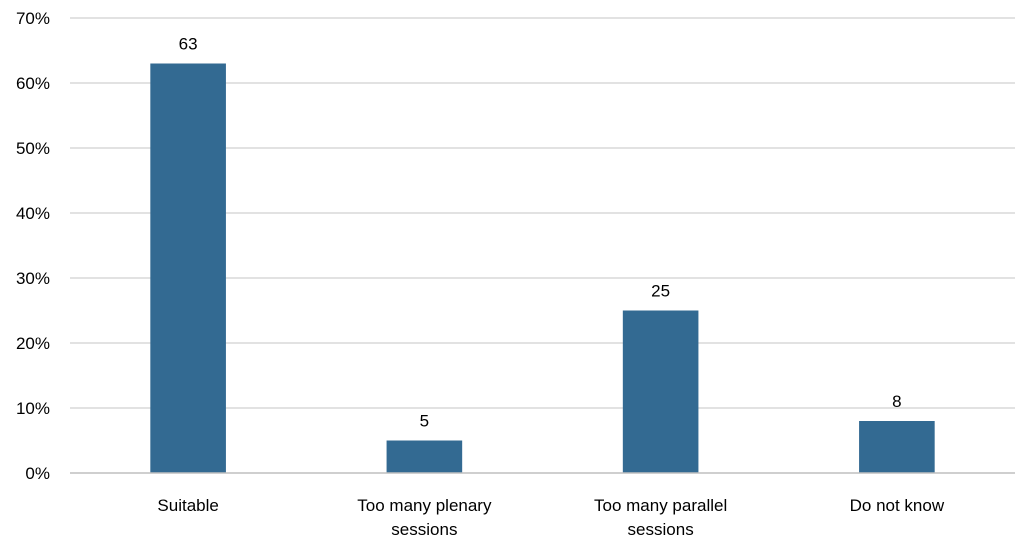 The width and height of the screenshot is (1027, 546). Describe the element at coordinates (660, 291) in the screenshot. I see `data-label: 25` at that location.